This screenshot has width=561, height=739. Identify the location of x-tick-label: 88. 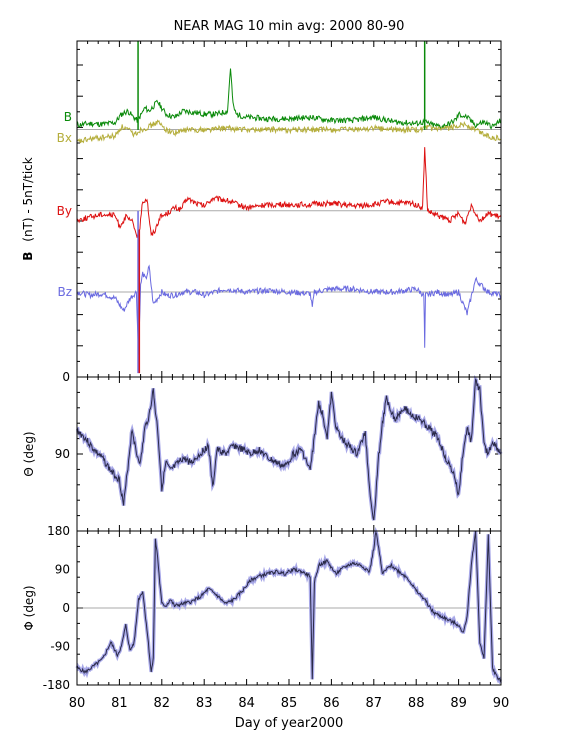
(416, 703).